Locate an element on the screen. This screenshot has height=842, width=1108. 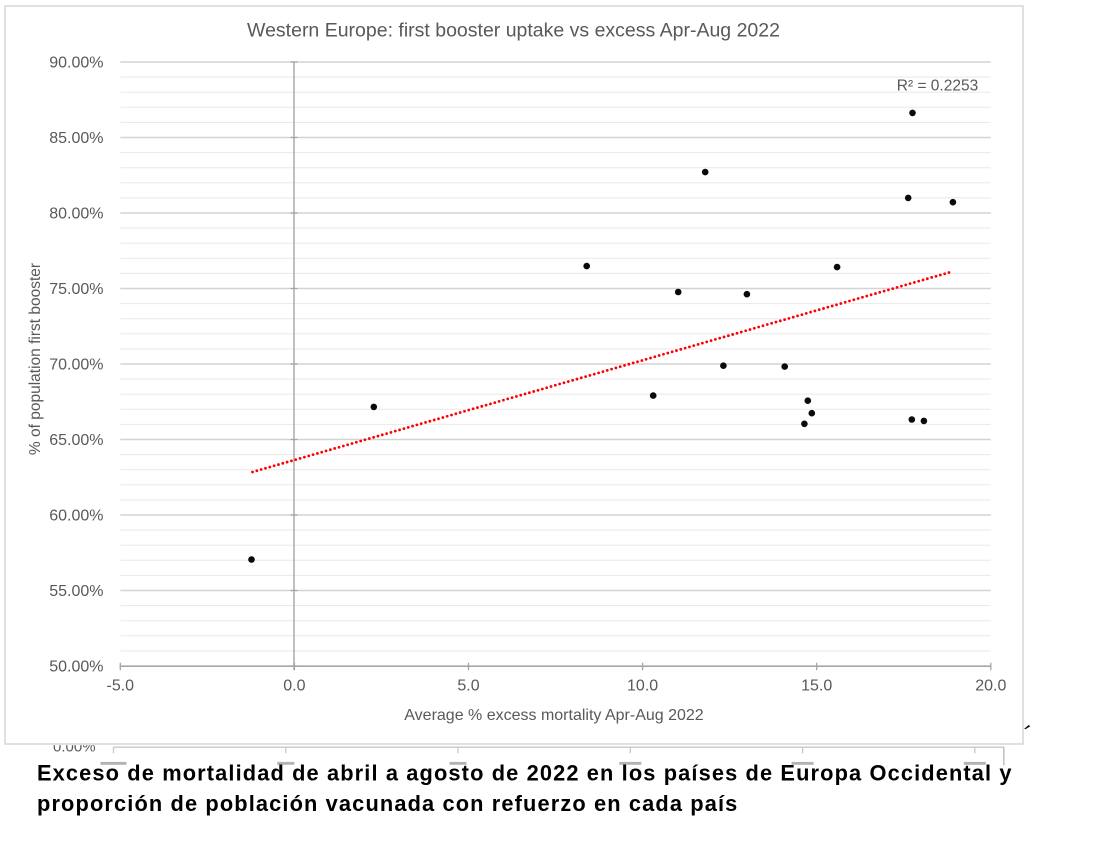
svg-text: 10.0 is located at coordinates (642, 686).